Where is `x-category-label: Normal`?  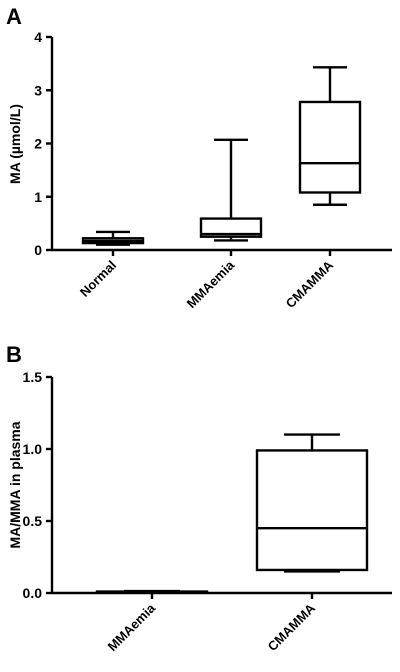 x-category-label: Normal is located at coordinates (98, 279).